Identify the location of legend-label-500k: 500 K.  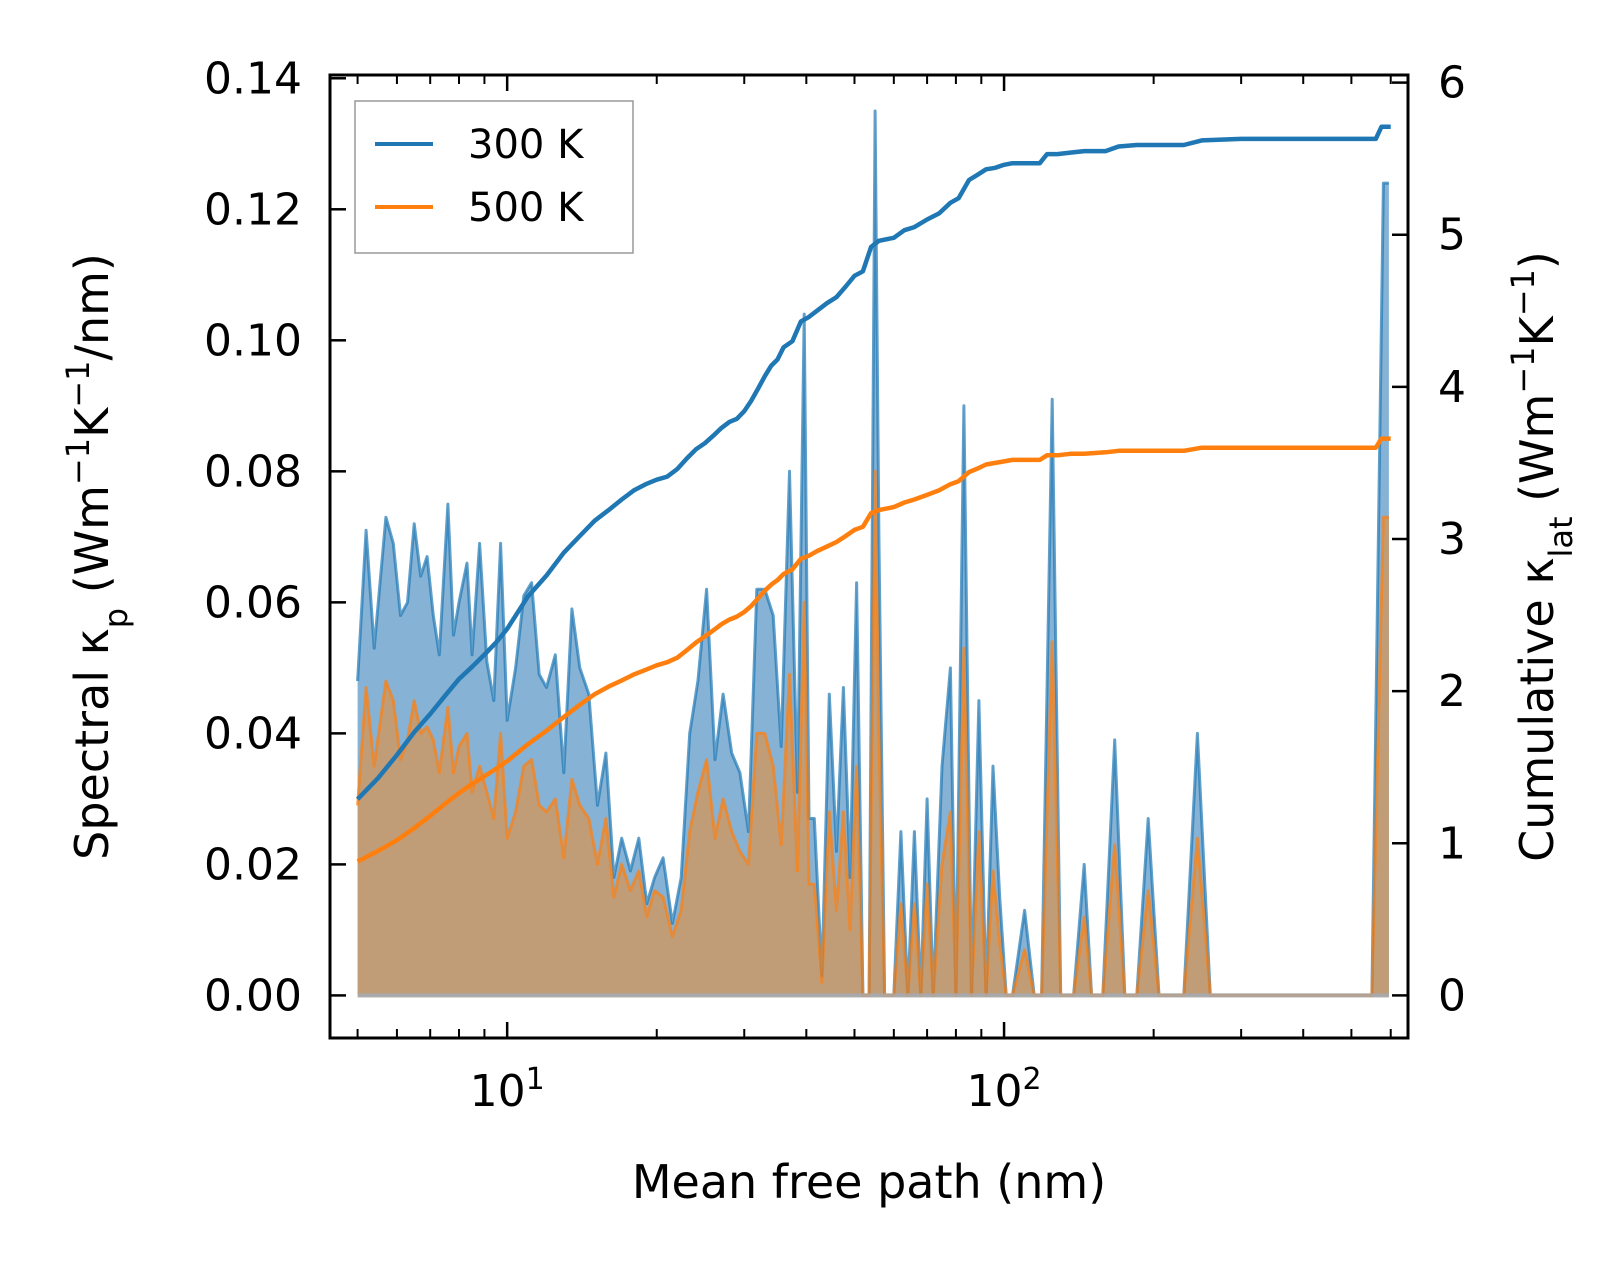
(526, 208).